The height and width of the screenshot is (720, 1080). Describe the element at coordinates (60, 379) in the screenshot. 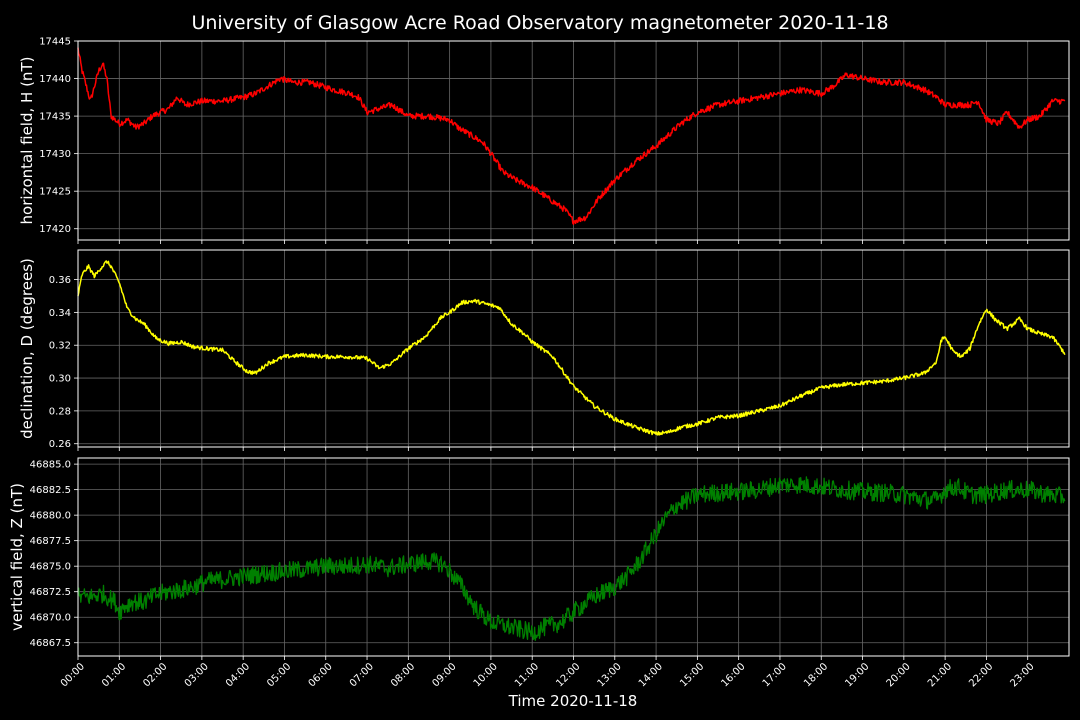

I see `y-tick-label: 0.30` at that location.